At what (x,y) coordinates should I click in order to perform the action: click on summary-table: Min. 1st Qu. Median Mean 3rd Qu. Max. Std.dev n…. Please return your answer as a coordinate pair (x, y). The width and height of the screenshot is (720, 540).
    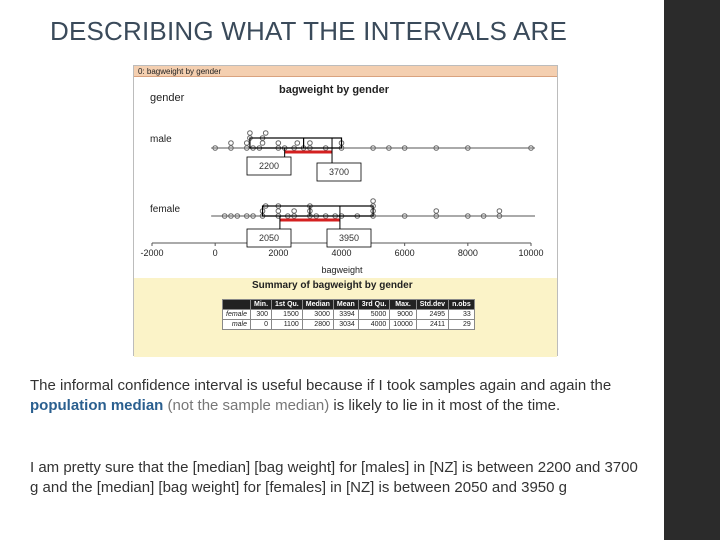
    Looking at the image, I should click on (348, 314).